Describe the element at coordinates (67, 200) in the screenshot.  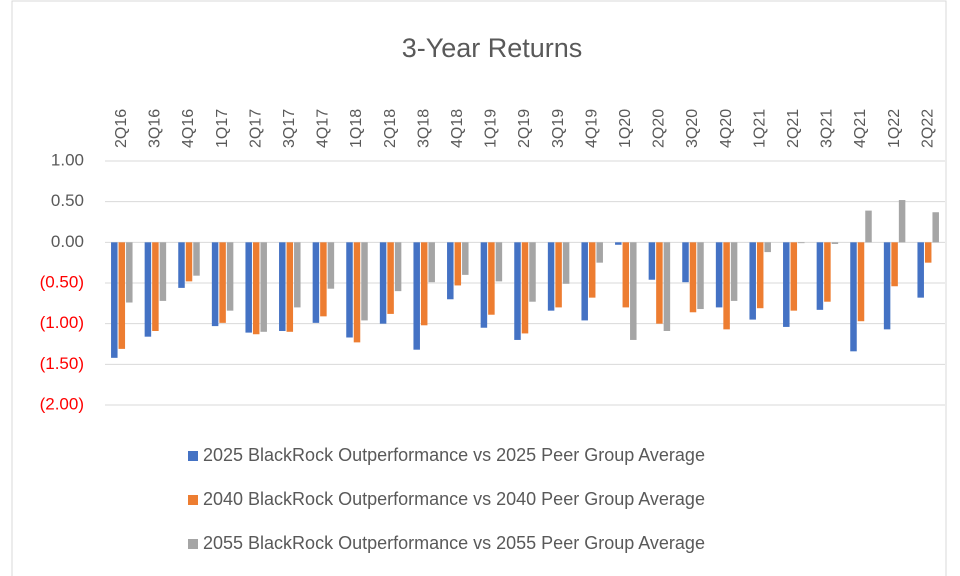
I see `y-tick-label: 0.50` at that location.